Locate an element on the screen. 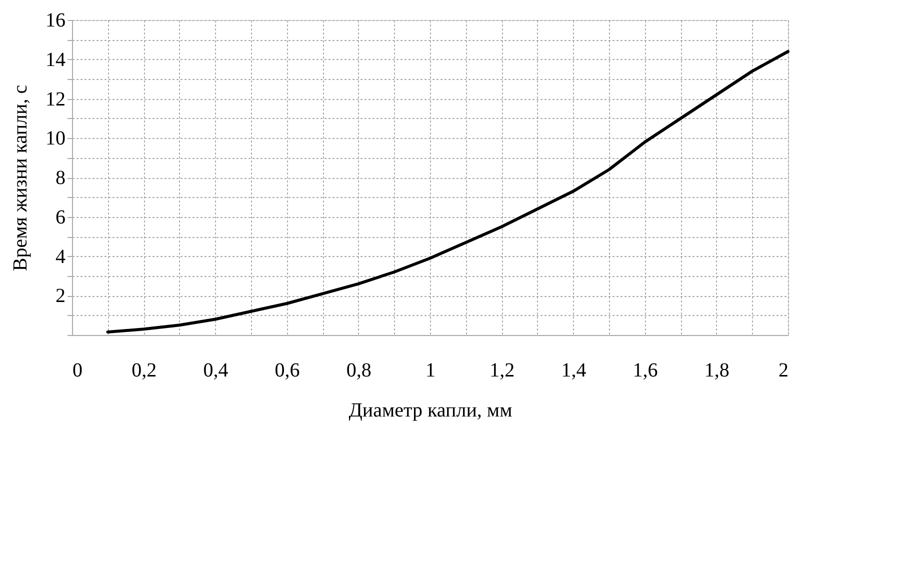  y-tick-label: 4 is located at coordinates (61, 257).